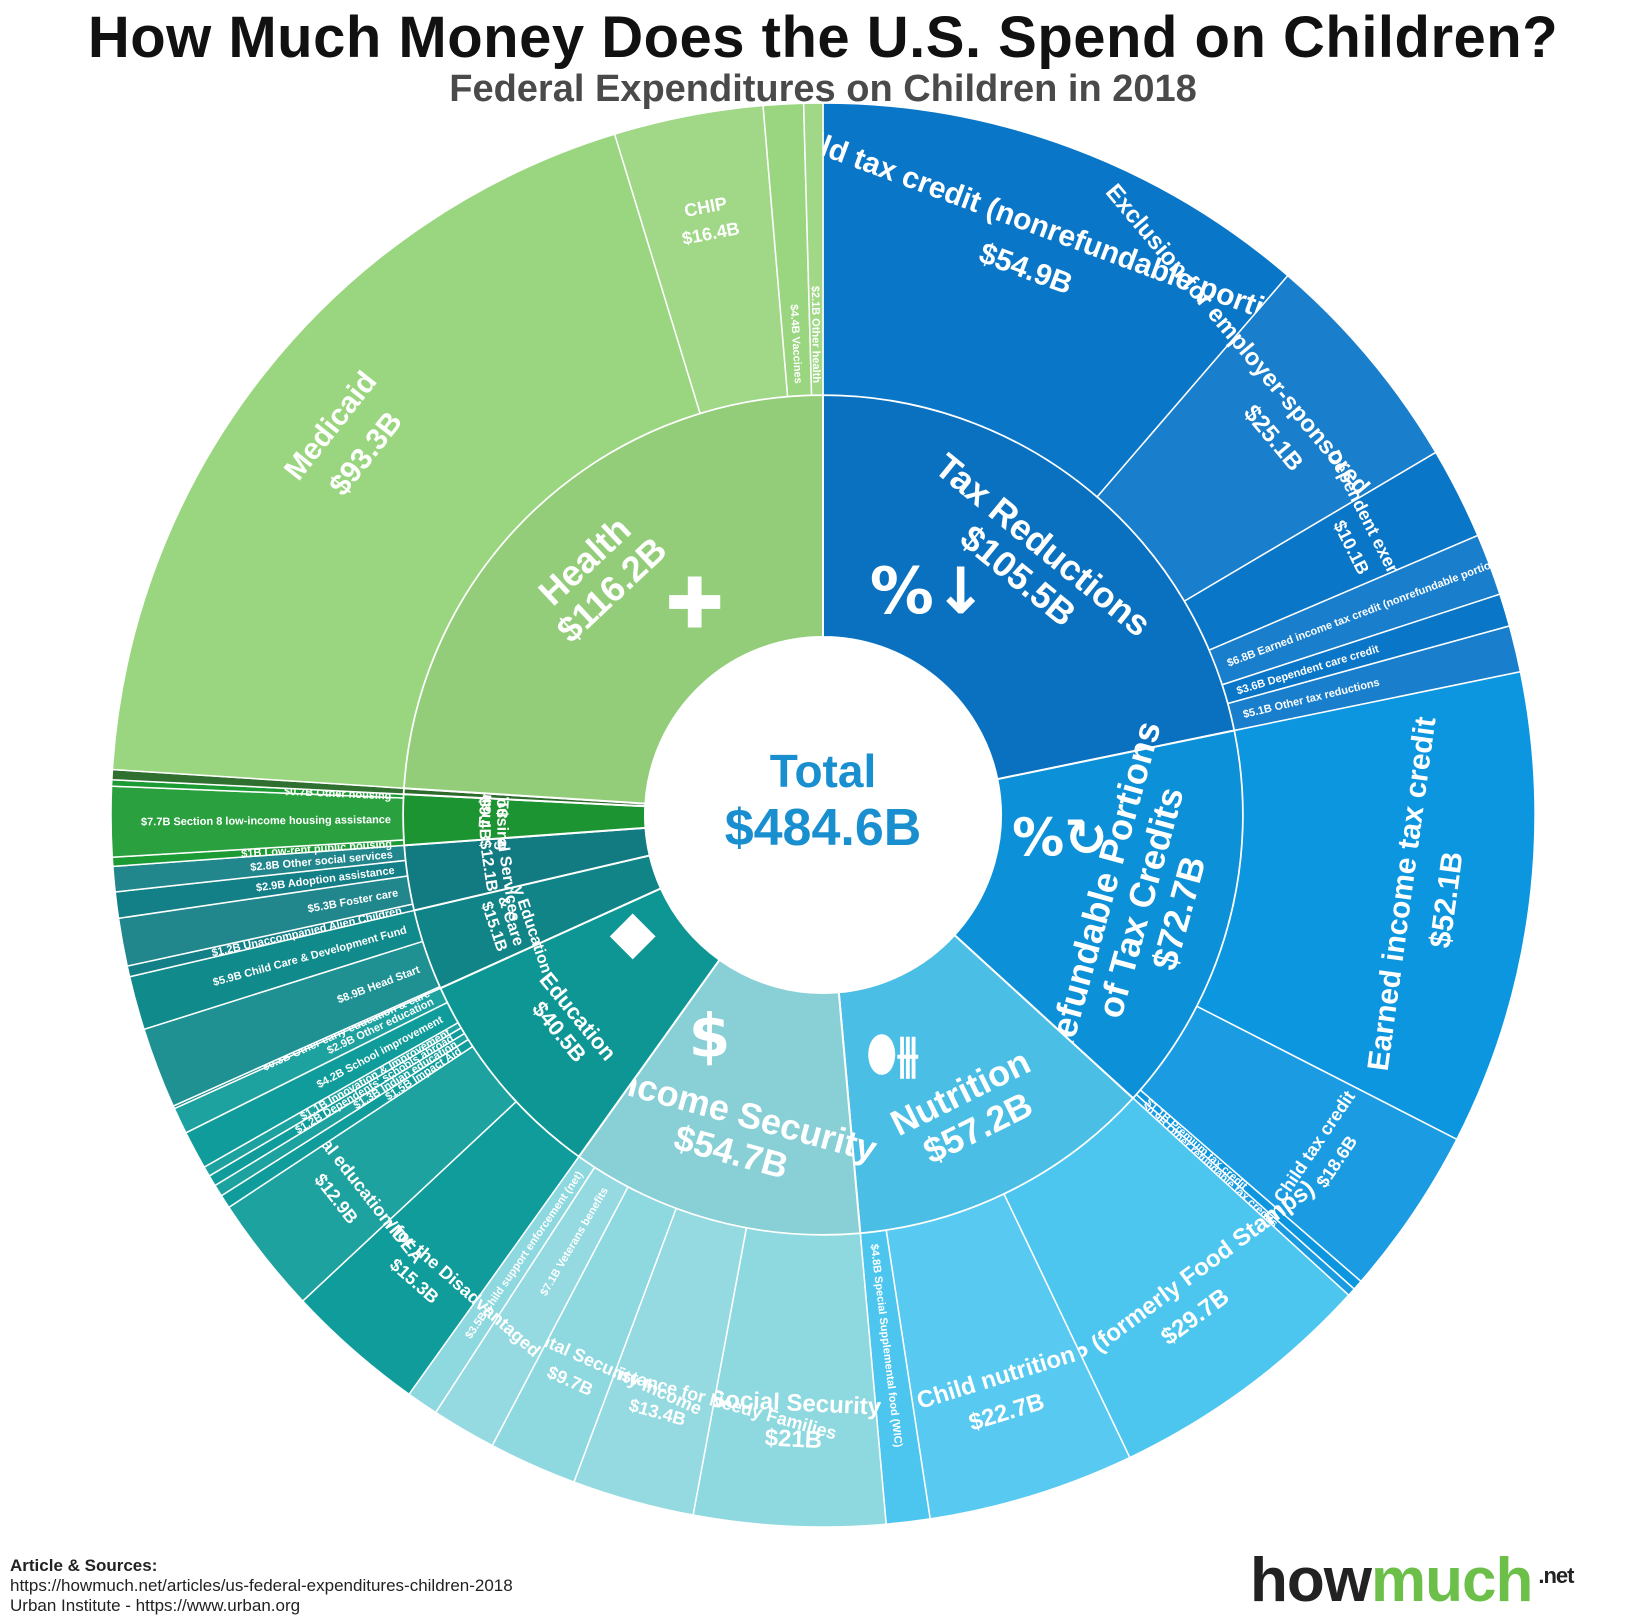 This screenshot has height=1617, width=1646. Describe the element at coordinates (1060, 839) in the screenshot. I see `refund-percent-up-icon: %↻` at that location.